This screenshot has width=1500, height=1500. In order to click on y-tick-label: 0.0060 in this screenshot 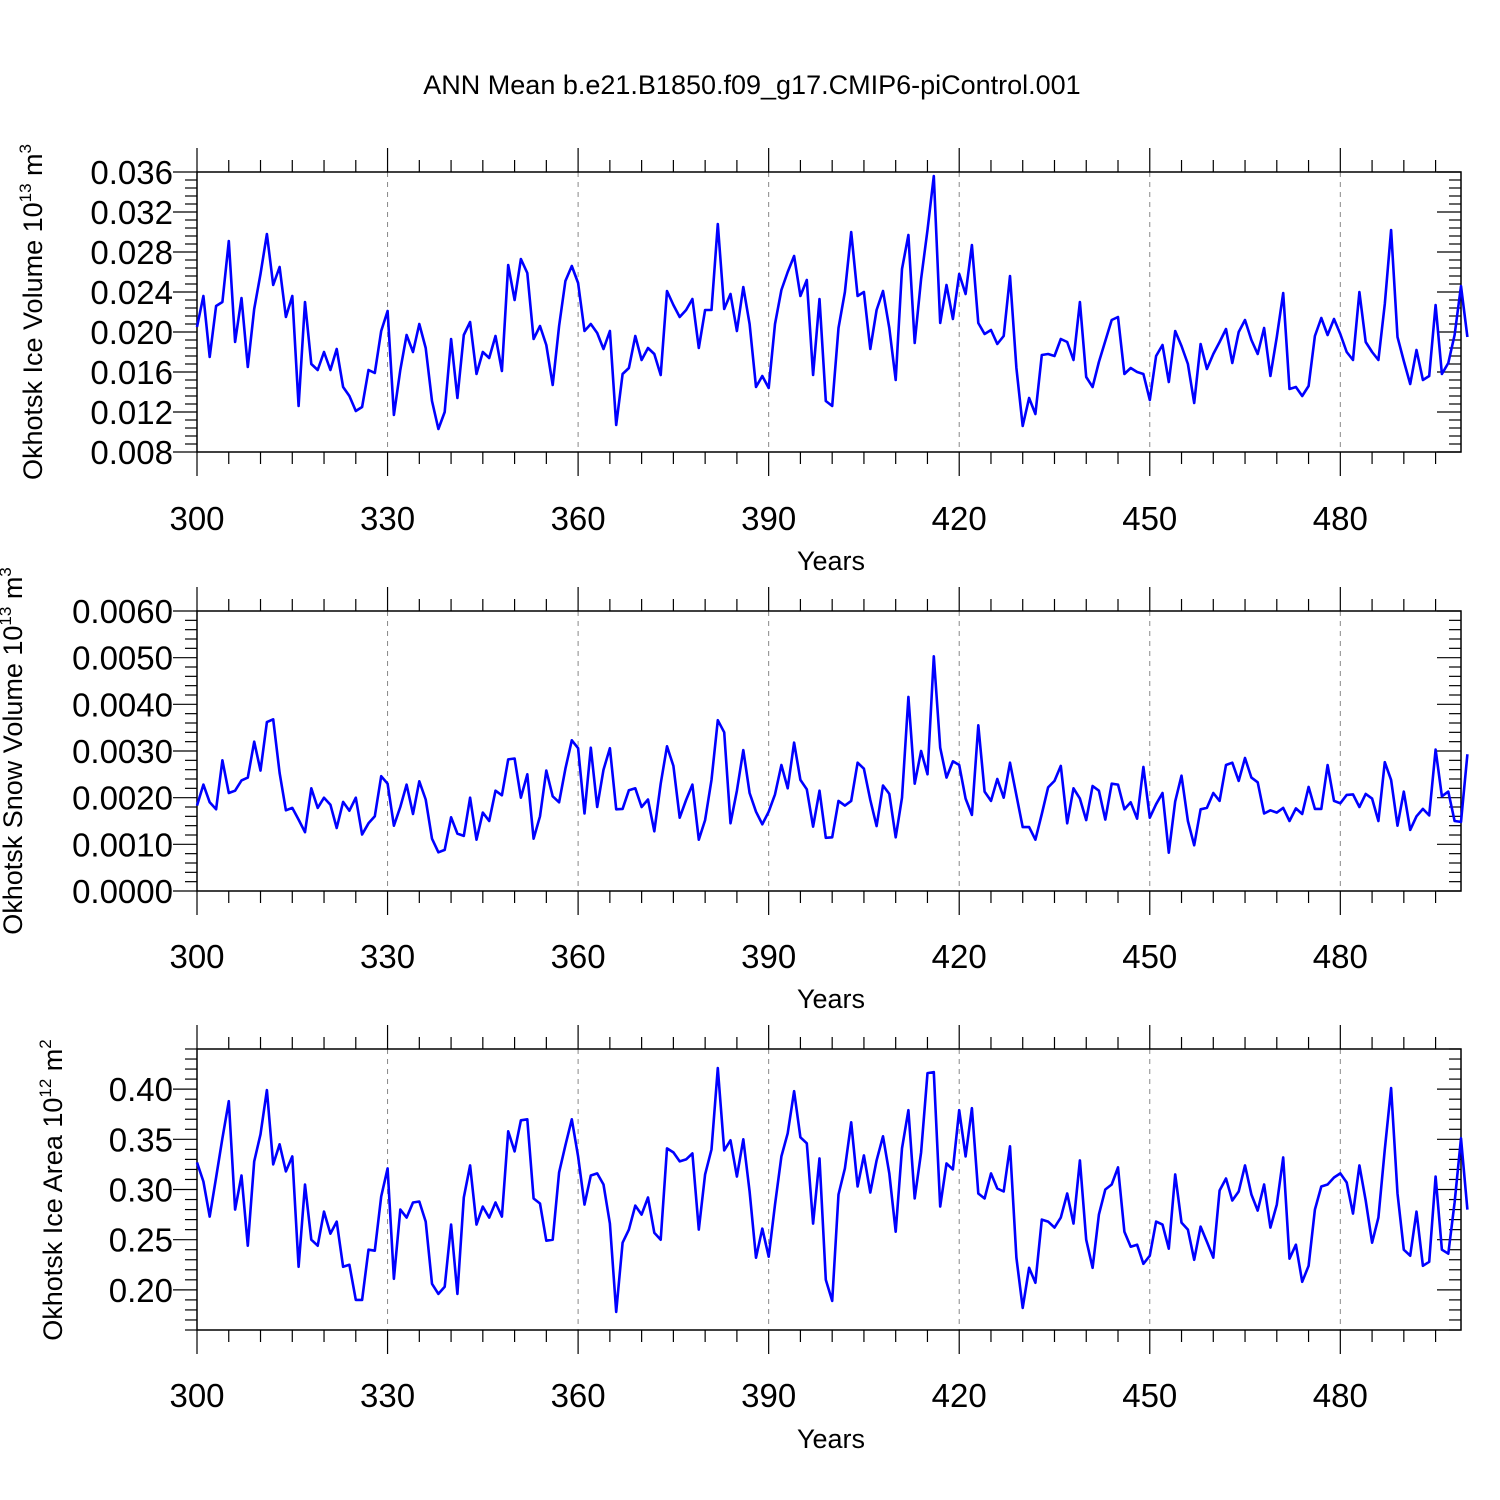, I will do `click(122, 611)`.